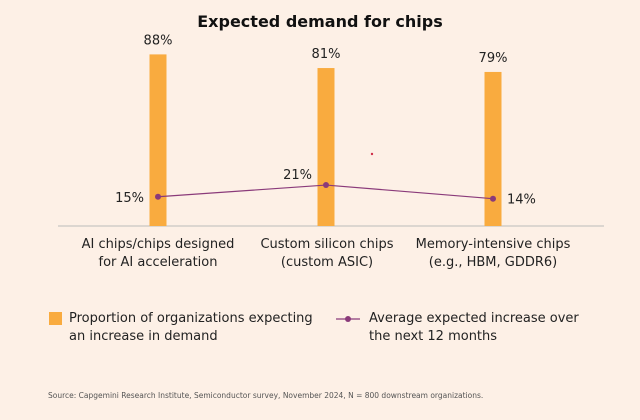 This screenshot has height=420, width=640. What do you see at coordinates (433, 336) in the screenshot?
I see `legend-label-line-text: the next 12 months` at bounding box center [433, 336].